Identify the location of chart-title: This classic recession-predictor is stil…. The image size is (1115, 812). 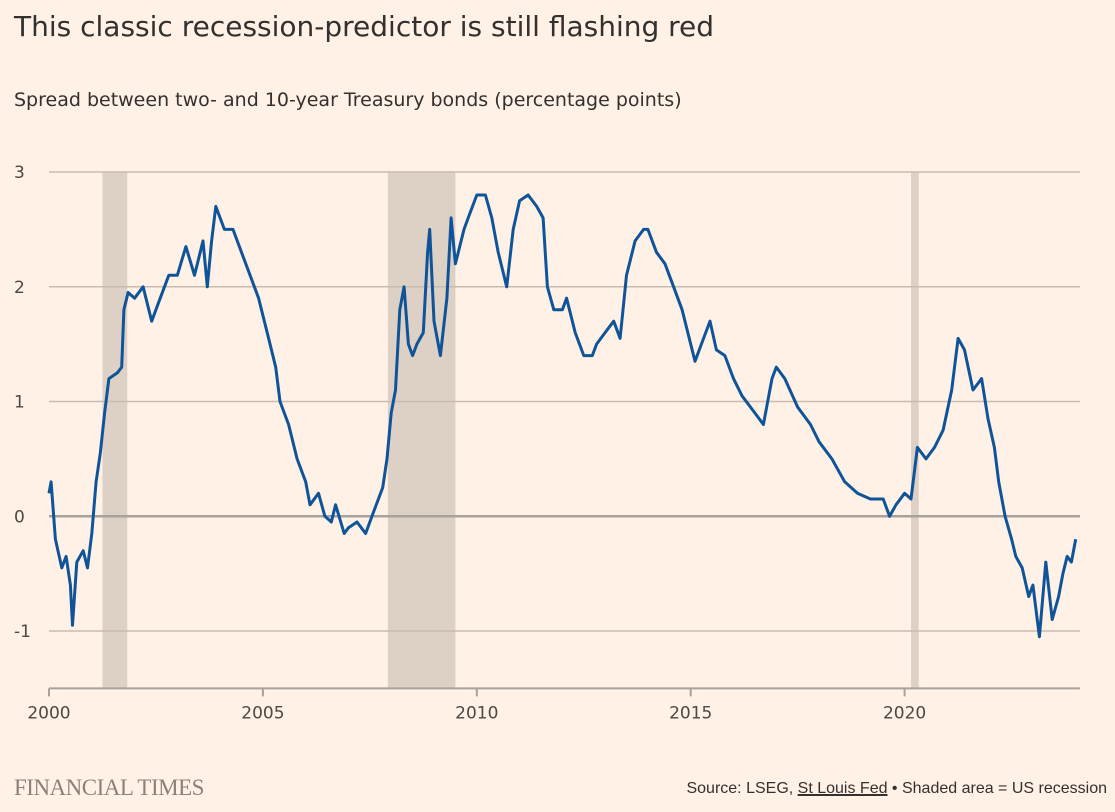
(364, 26).